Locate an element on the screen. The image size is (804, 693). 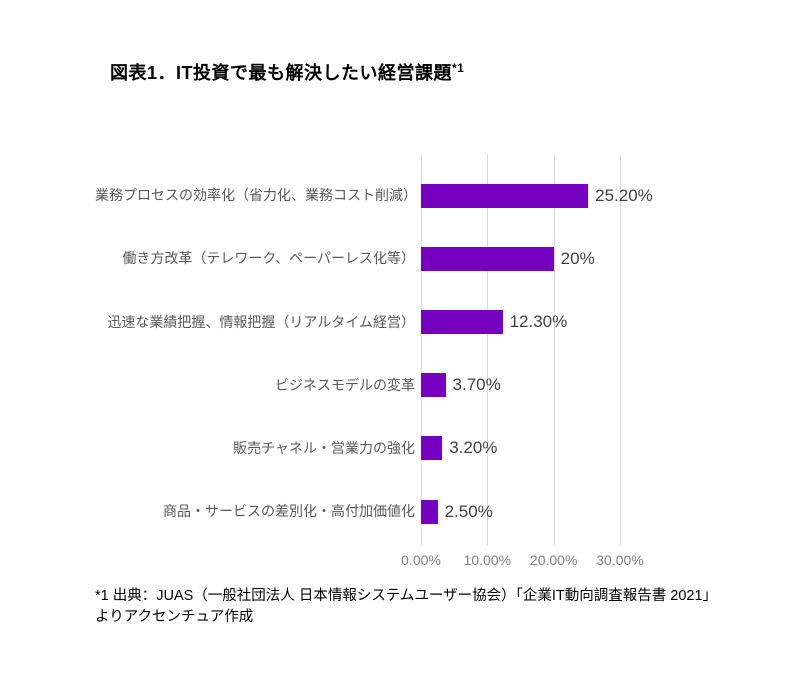
chart-row: 働き方改革（テレワーク、ペーパーレス化等） 20% is located at coordinates (415, 258).